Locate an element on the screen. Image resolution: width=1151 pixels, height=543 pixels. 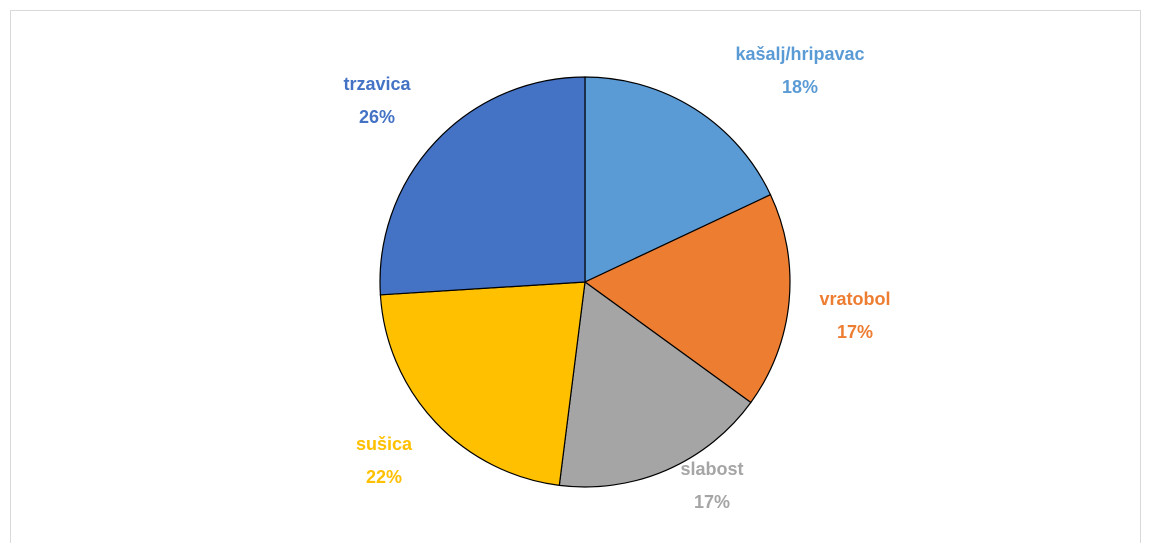
slice-label: slabost is located at coordinates (711, 469).